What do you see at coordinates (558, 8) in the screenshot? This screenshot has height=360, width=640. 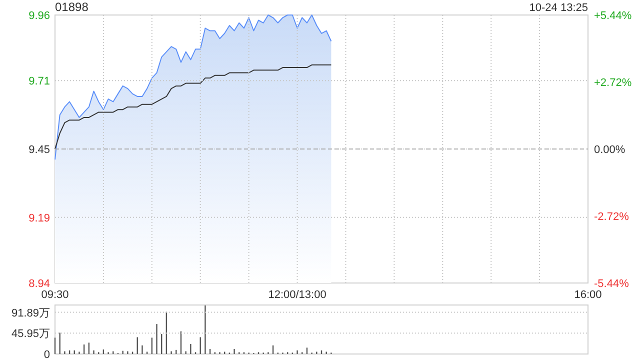 I see `text: 10-24 13:25` at bounding box center [558, 8].